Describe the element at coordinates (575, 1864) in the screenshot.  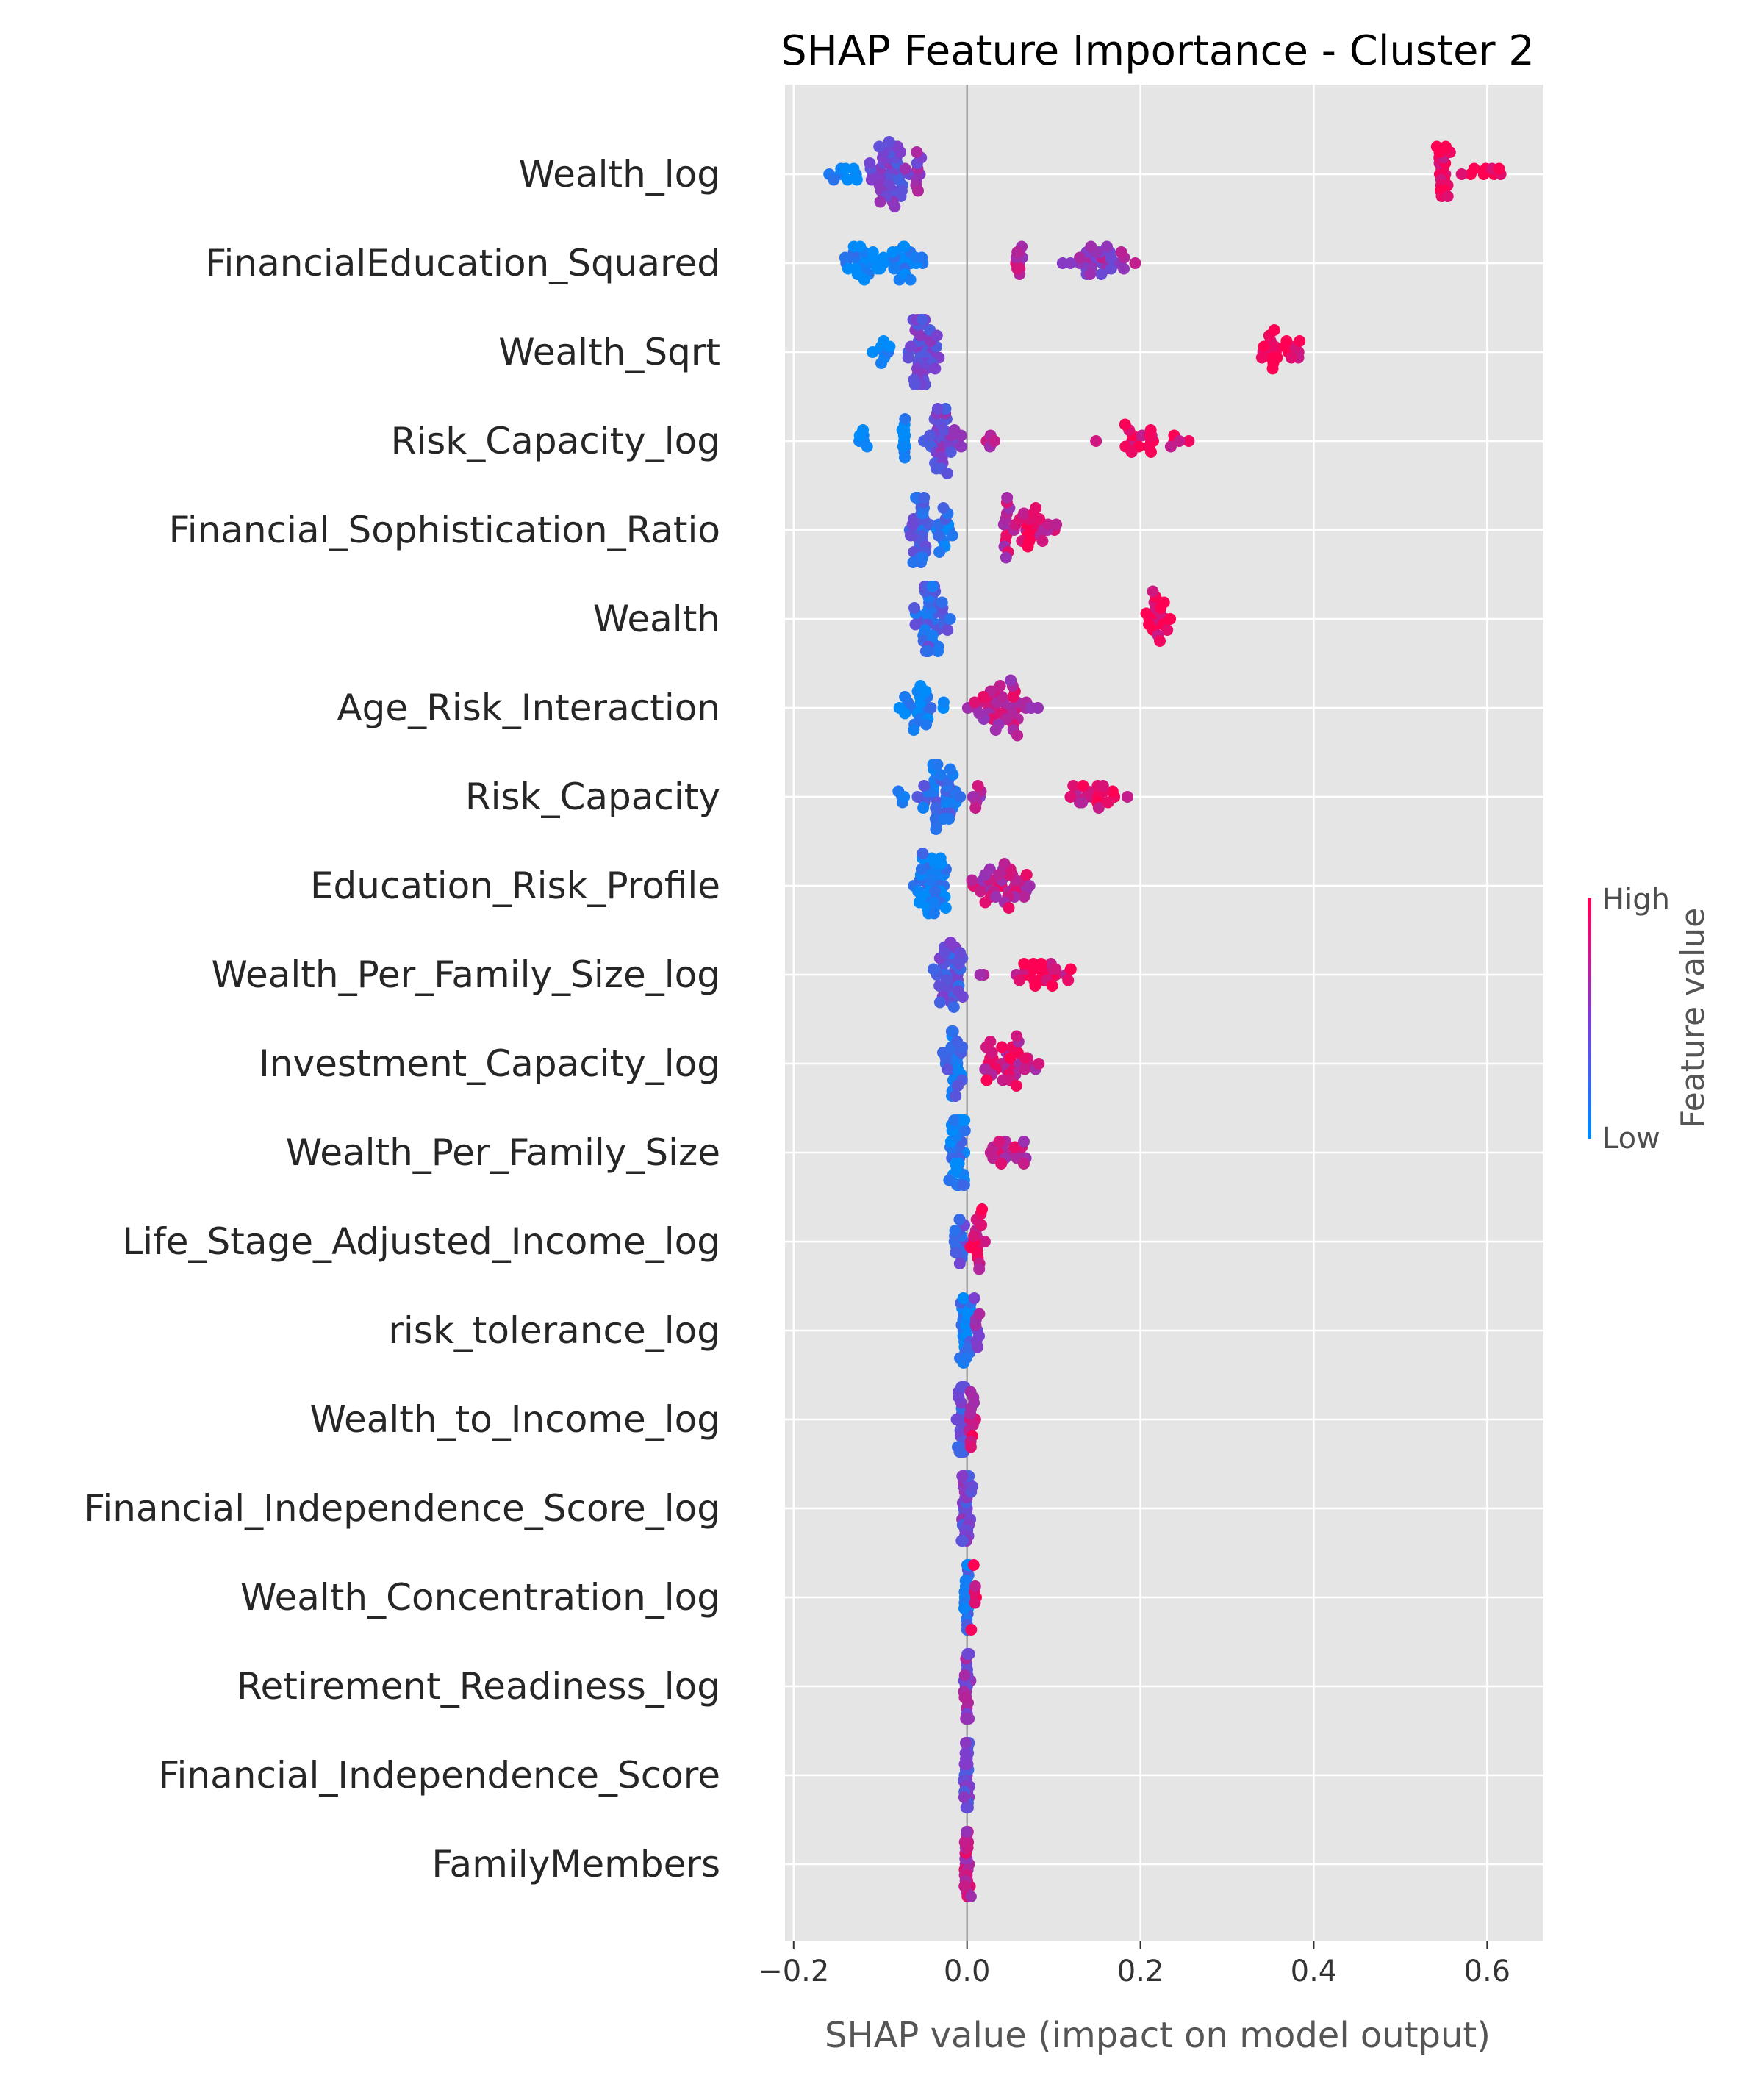
I see `feature-label: FamilyMembers` at that location.